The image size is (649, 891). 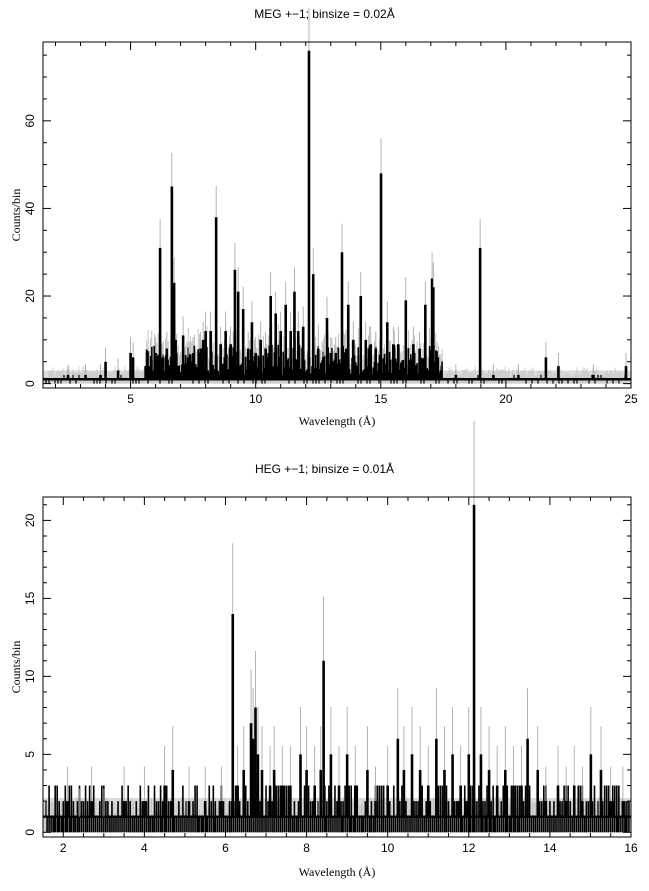 I want to click on chart-1-x-tick-label: 5, so click(x=130, y=399).